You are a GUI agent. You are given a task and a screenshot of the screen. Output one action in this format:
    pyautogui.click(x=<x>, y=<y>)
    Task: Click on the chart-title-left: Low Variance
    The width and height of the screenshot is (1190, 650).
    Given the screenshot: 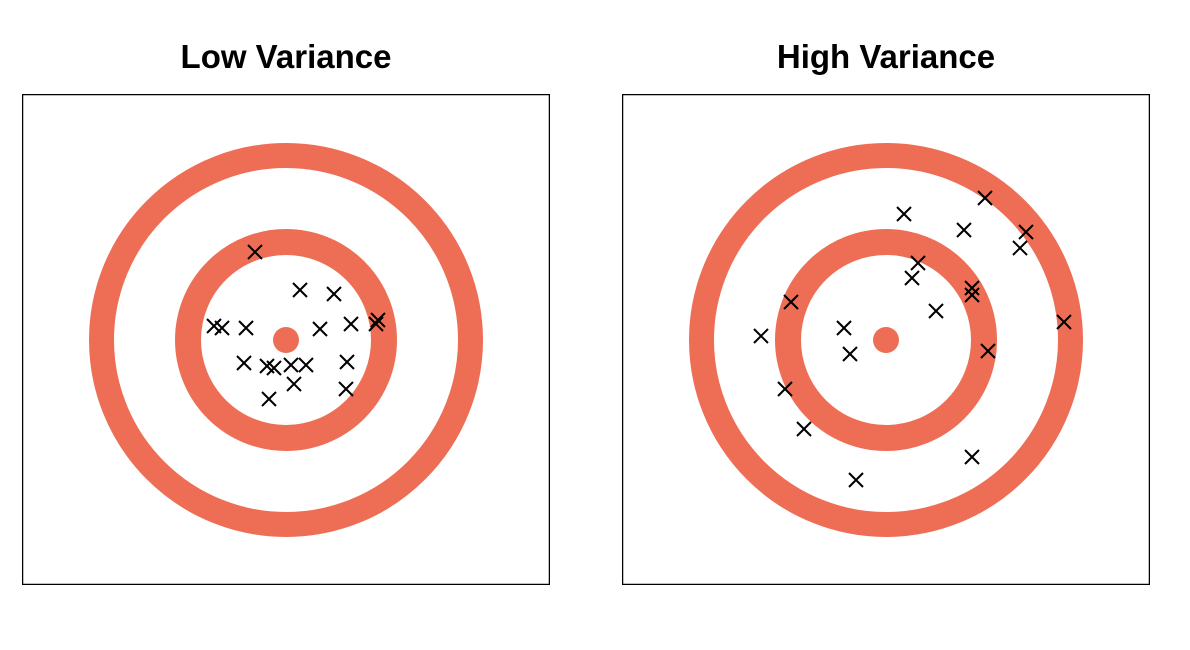 What is the action you would take?
    pyautogui.click(x=286, y=56)
    